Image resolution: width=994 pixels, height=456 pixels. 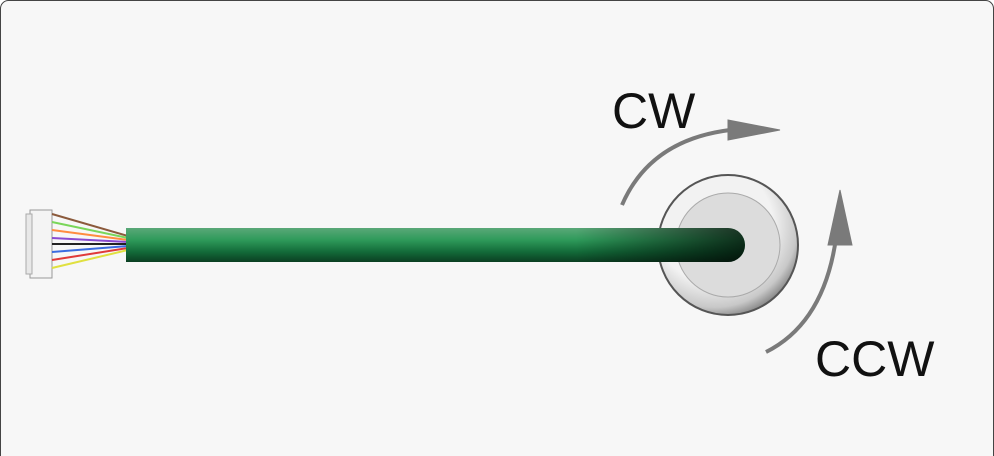 What do you see at coordinates (875, 359) in the screenshot?
I see `ccw-label: CCW` at bounding box center [875, 359].